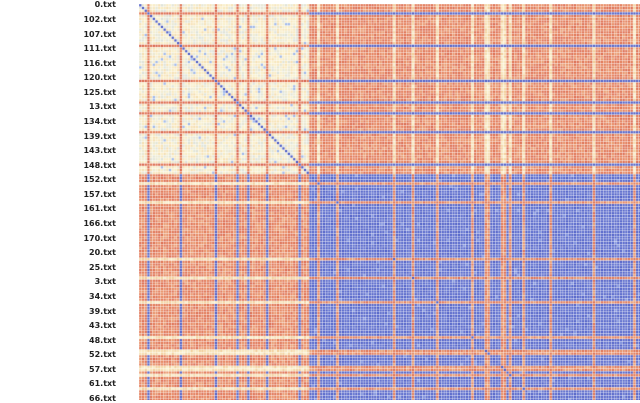 The width and height of the screenshot is (640, 403). Describe the element at coordinates (102, 326) in the screenshot. I see `y-tick-label: 43.txt` at that location.